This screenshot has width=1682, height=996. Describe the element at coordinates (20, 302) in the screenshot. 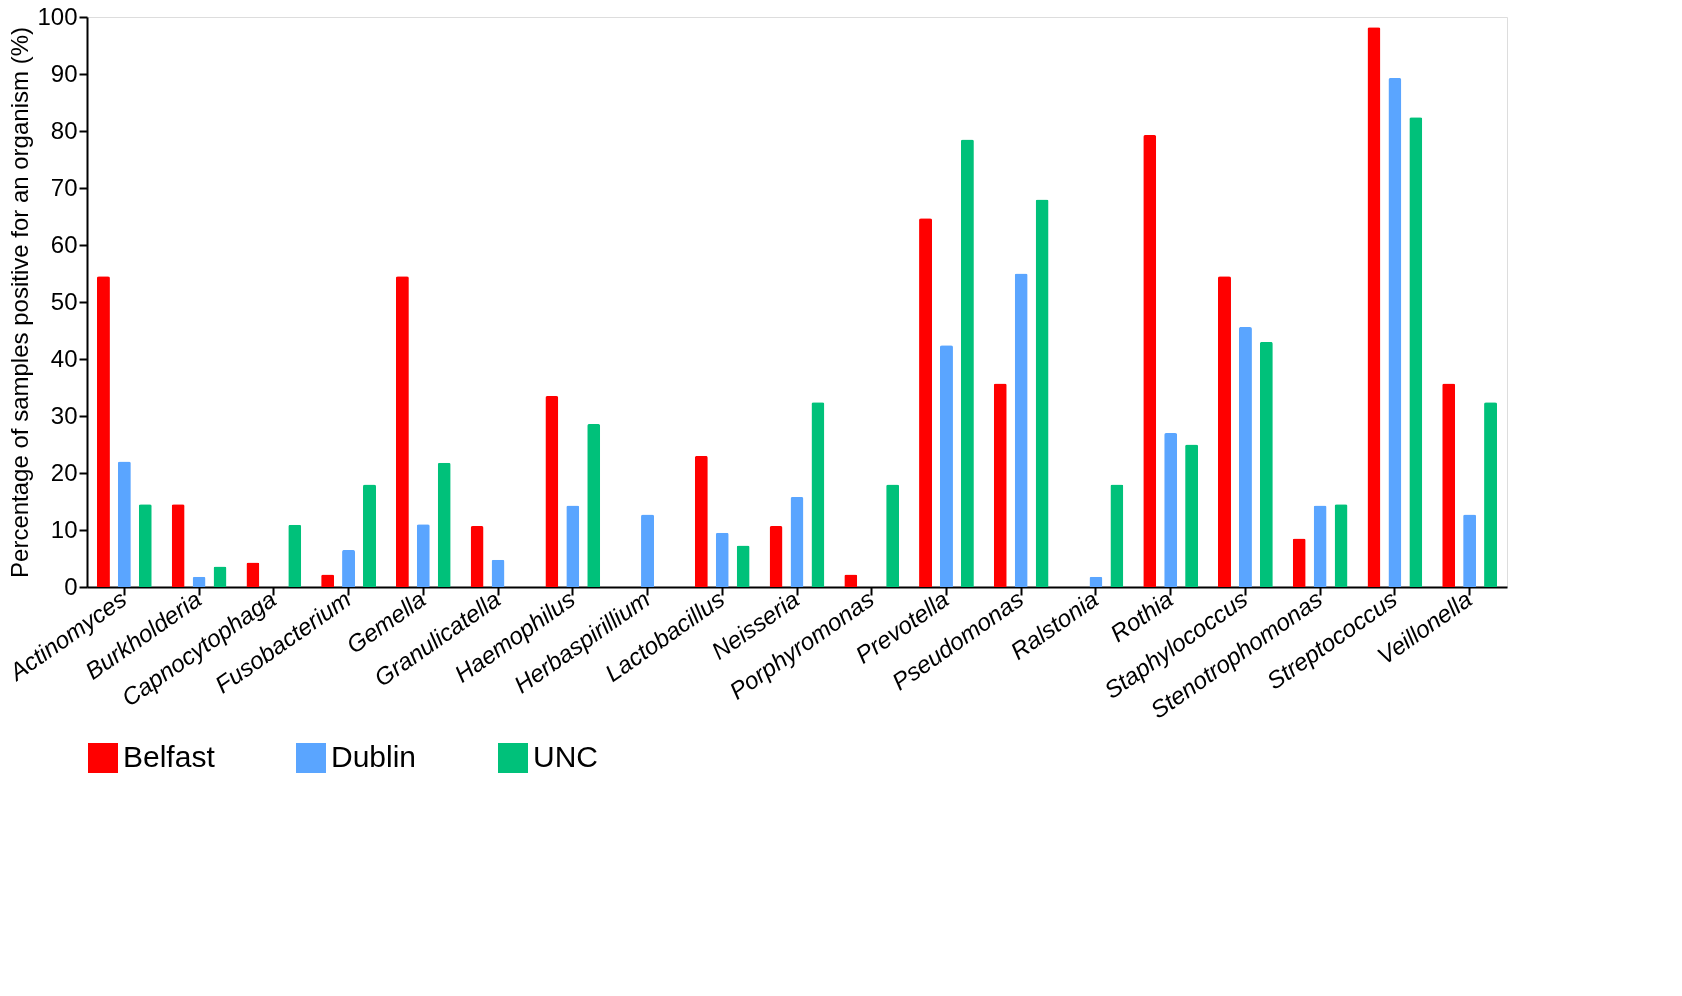

I see `y-axis-title: Percentage of samples positive for an organism (%)` at that location.